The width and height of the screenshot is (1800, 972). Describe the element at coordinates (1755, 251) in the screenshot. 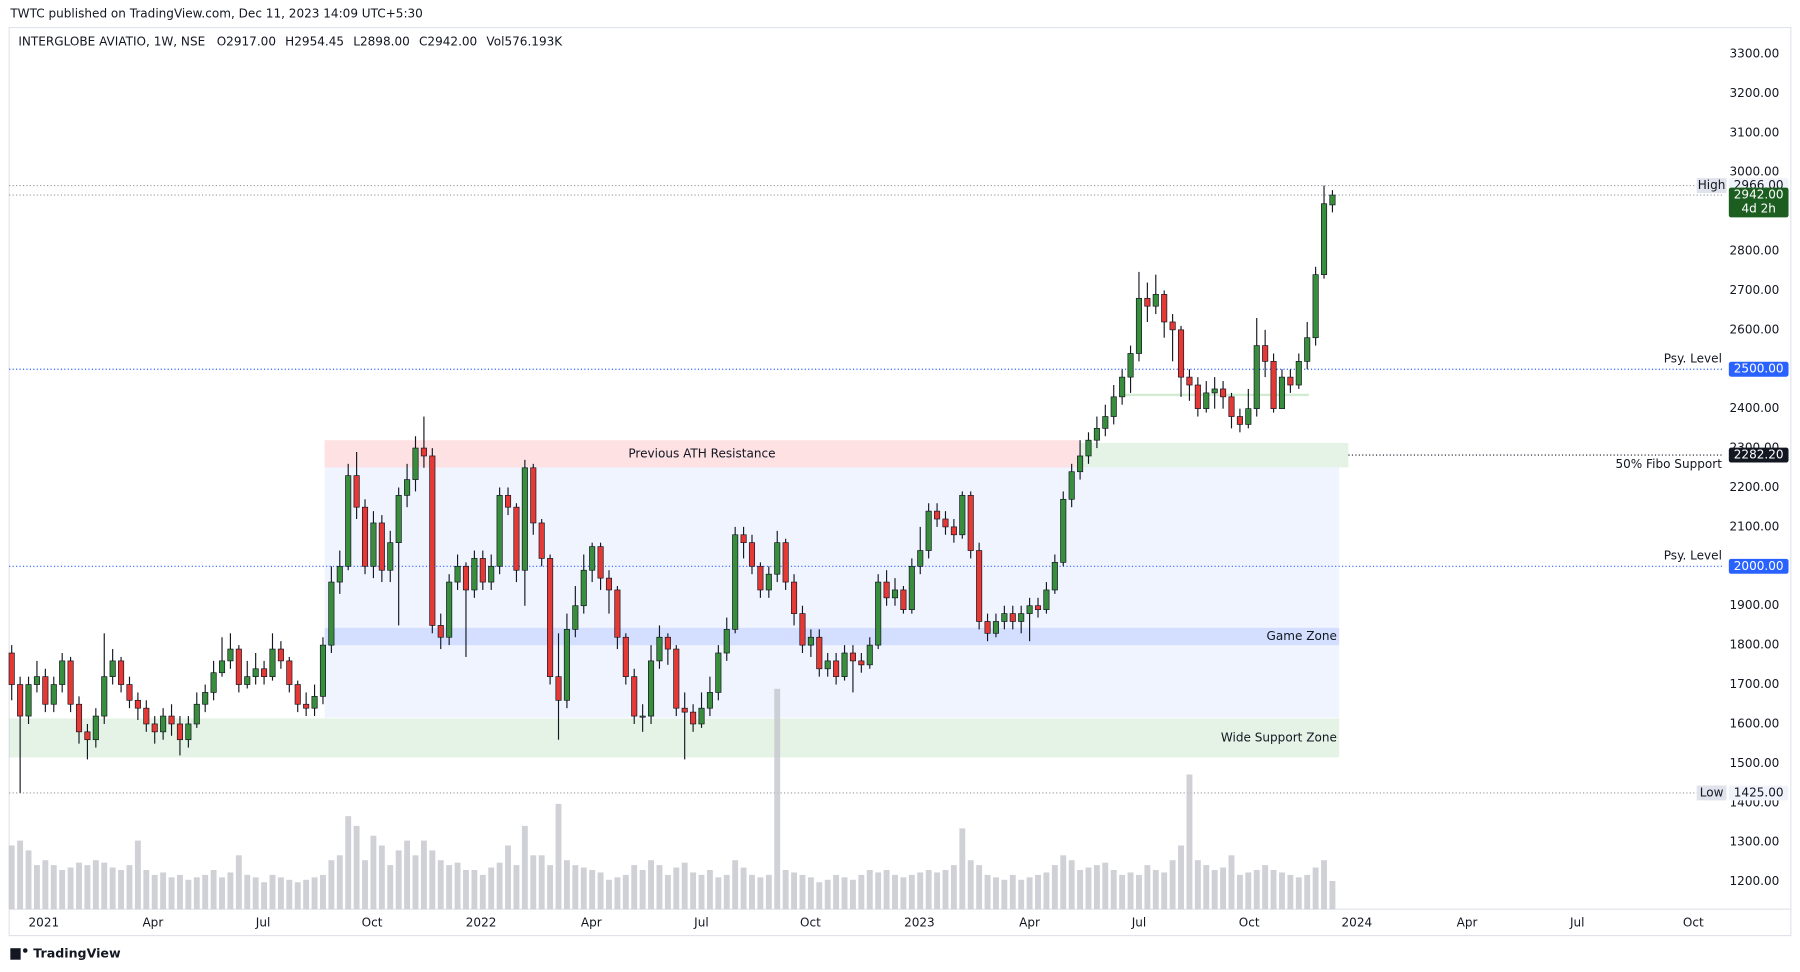

I see `y-tick-label: 2800.00` at that location.